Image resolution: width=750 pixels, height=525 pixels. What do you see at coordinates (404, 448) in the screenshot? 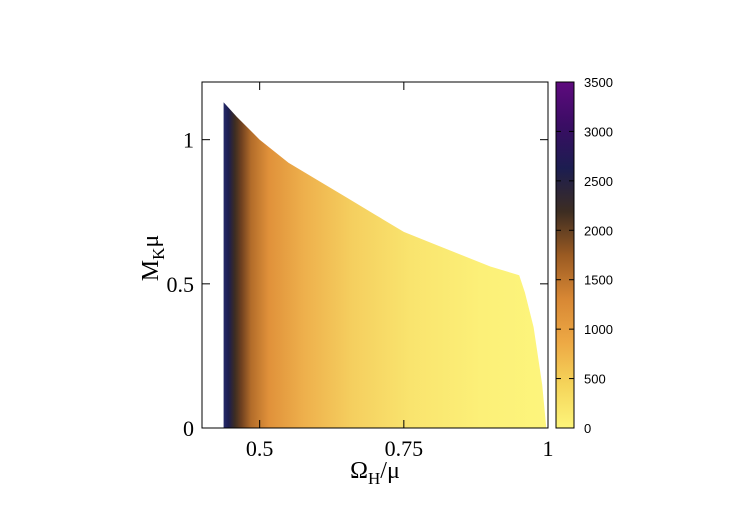
I see `x-tick-label: 0.75` at bounding box center [404, 448].